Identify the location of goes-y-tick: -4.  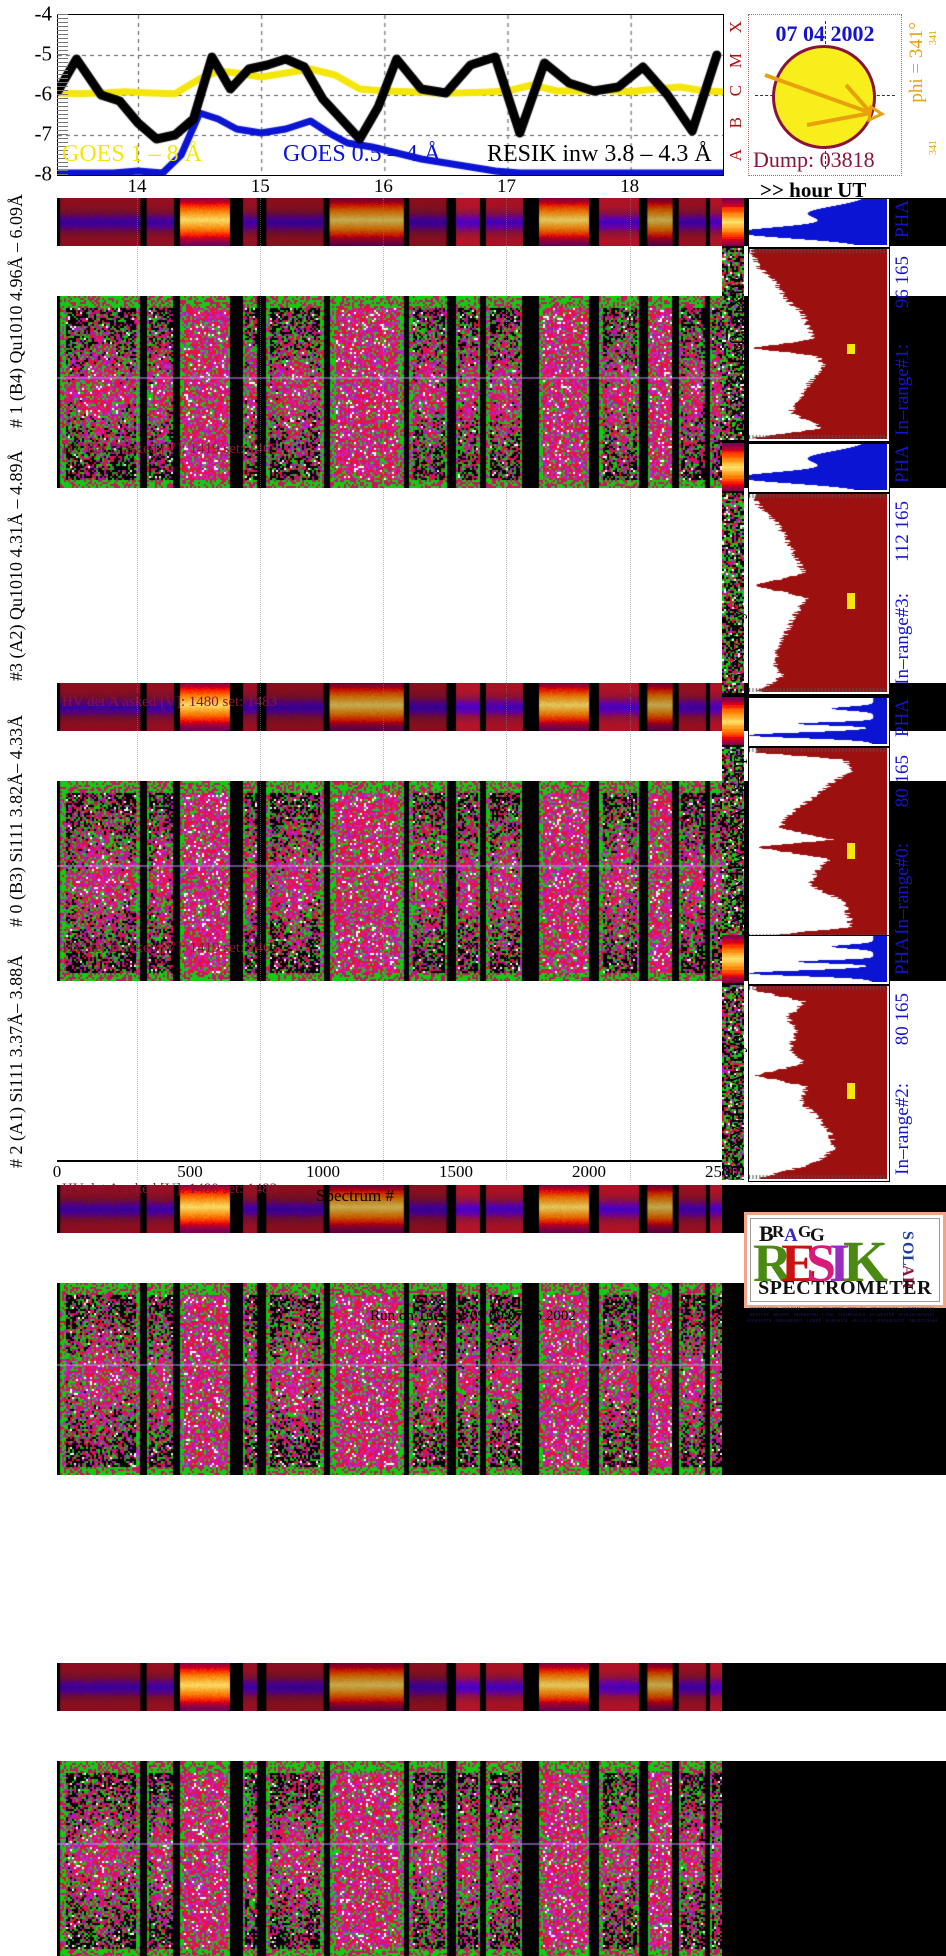
(43, 13).